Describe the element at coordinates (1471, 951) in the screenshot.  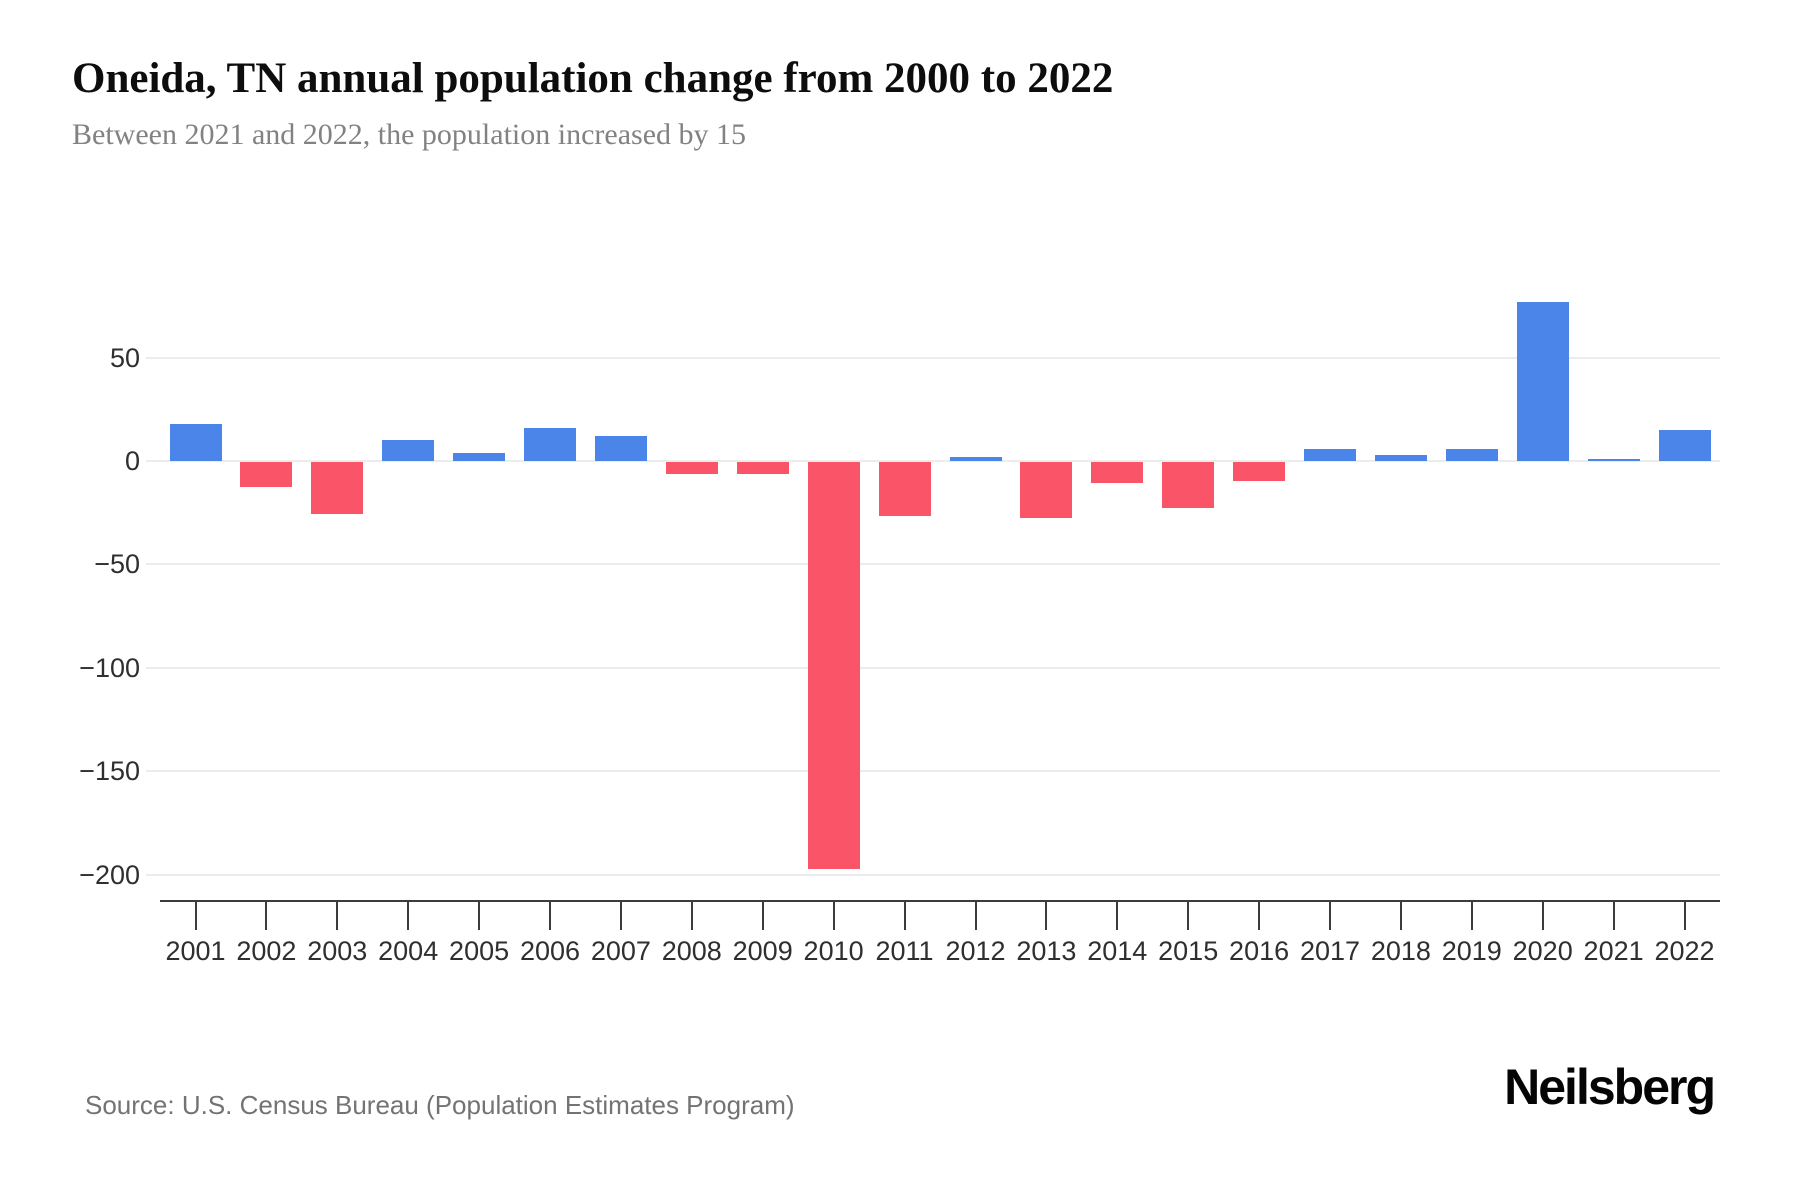
I see `x-axis-label-2019: 2019` at that location.